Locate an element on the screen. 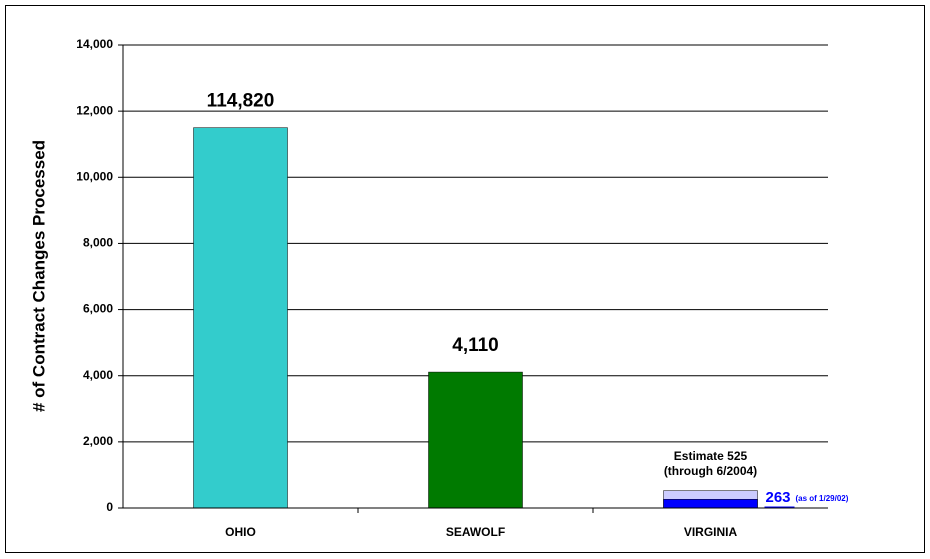 The image size is (930, 559). x-tick-label: SEAWOLF is located at coordinates (475, 532).